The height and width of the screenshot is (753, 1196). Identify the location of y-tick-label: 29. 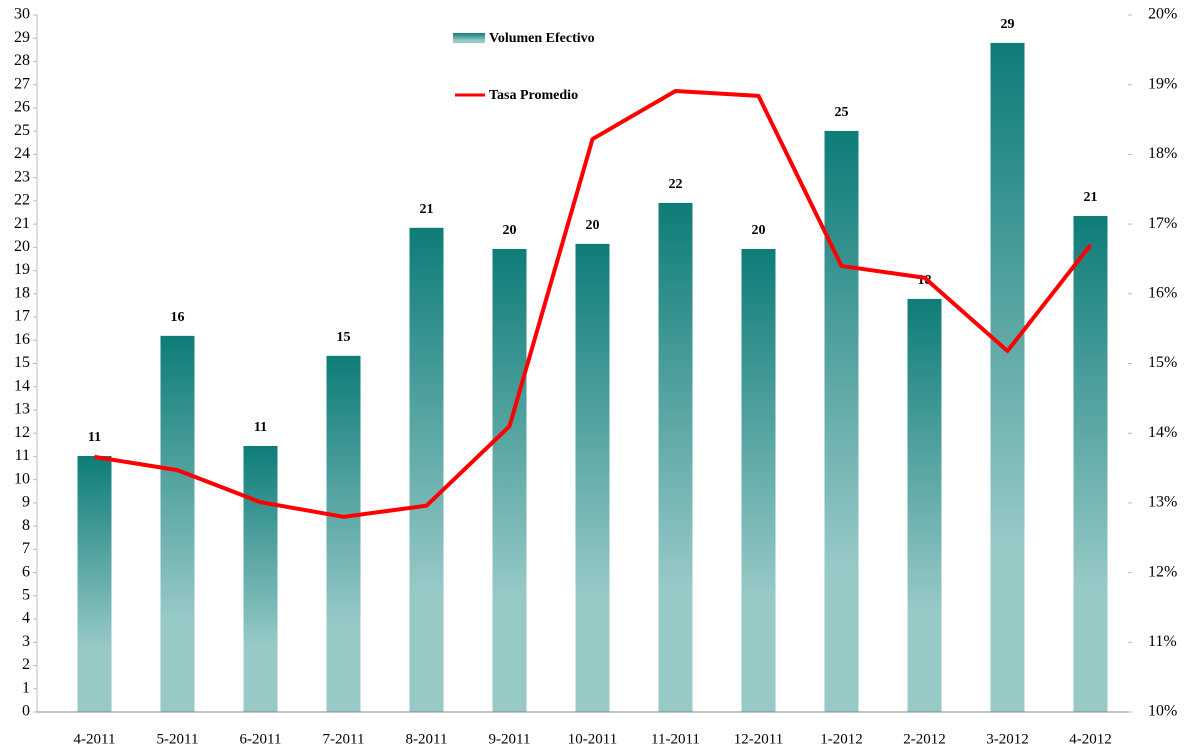
(22, 37).